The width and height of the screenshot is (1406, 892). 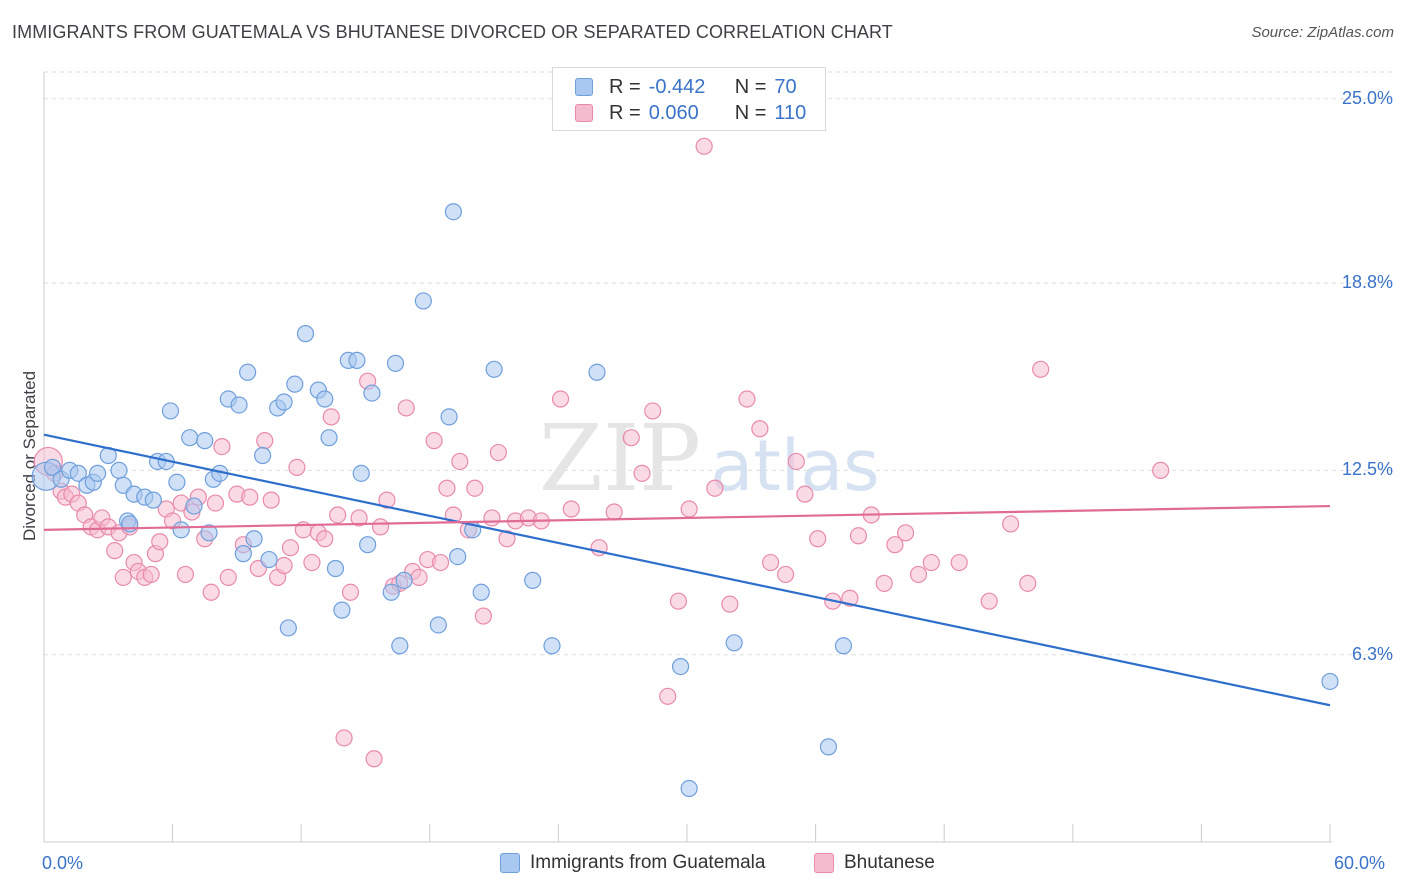 I want to click on legend-r-value: -0.442, so click(x=677, y=86).